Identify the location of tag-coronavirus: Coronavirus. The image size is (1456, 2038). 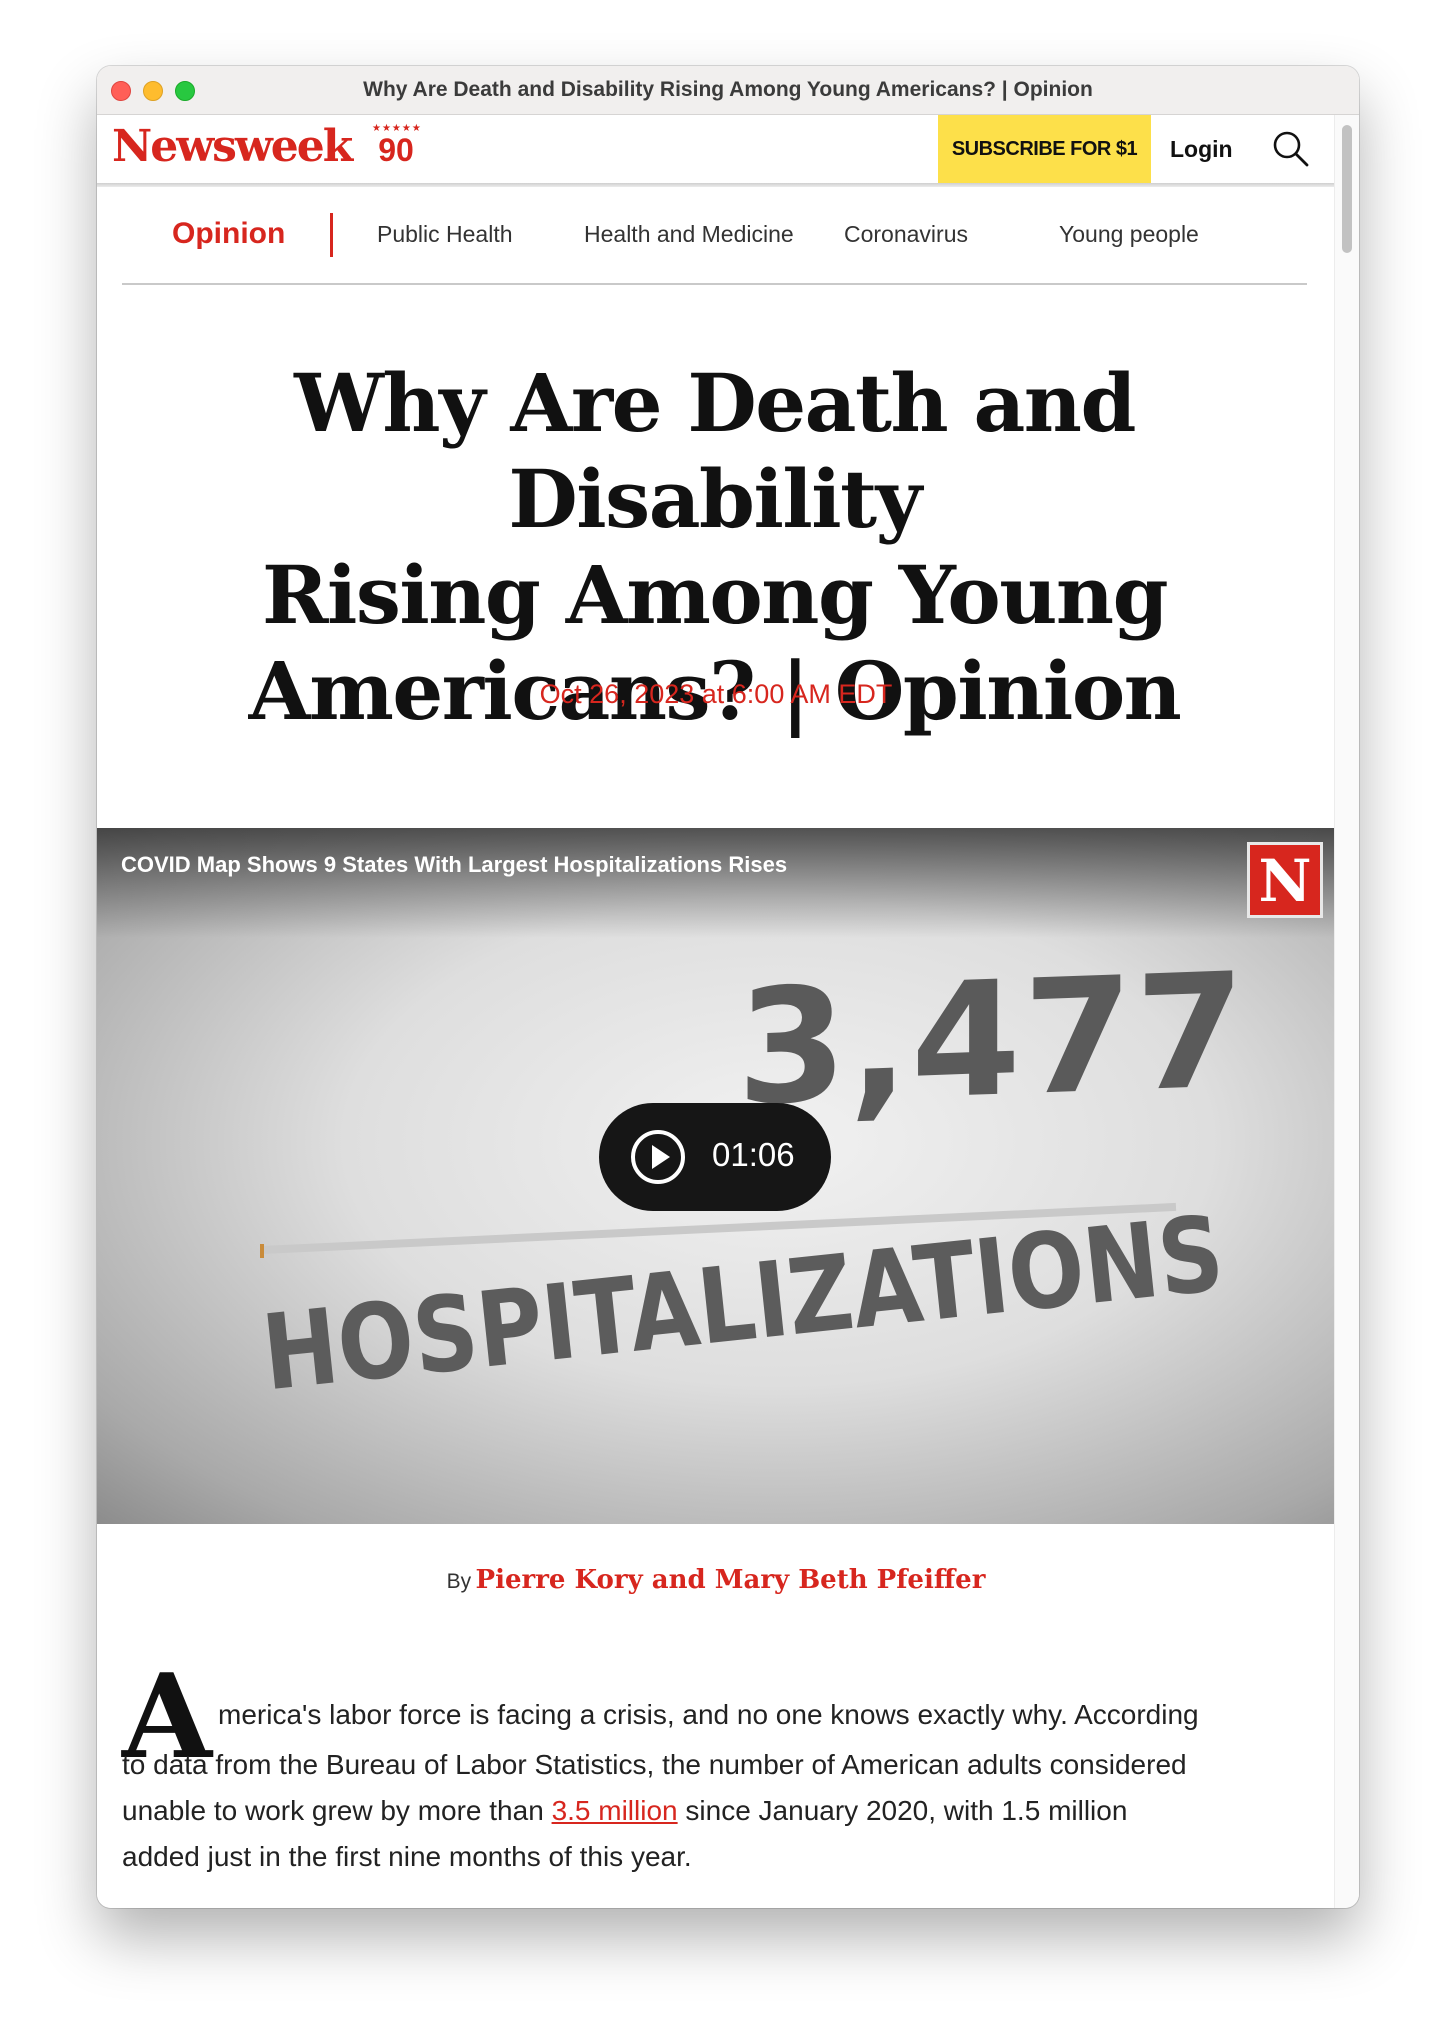
(906, 234).